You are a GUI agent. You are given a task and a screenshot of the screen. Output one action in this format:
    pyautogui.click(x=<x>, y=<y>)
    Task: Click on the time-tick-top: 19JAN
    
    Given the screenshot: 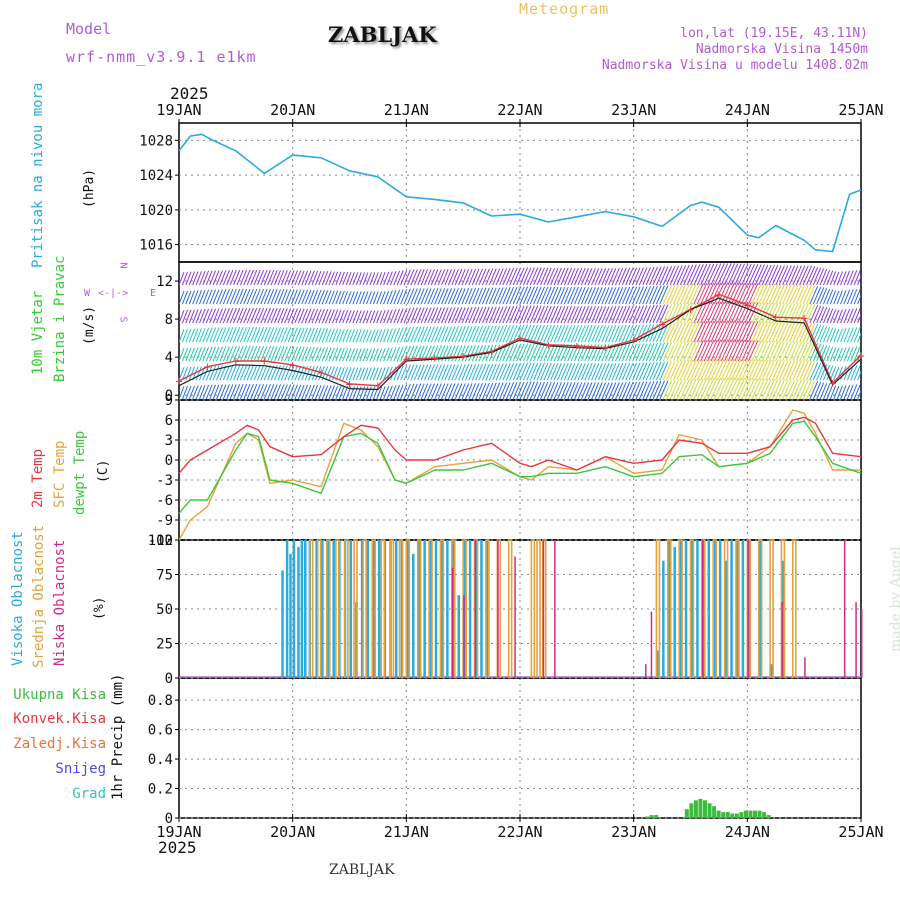 What is the action you would take?
    pyautogui.click(x=178, y=110)
    